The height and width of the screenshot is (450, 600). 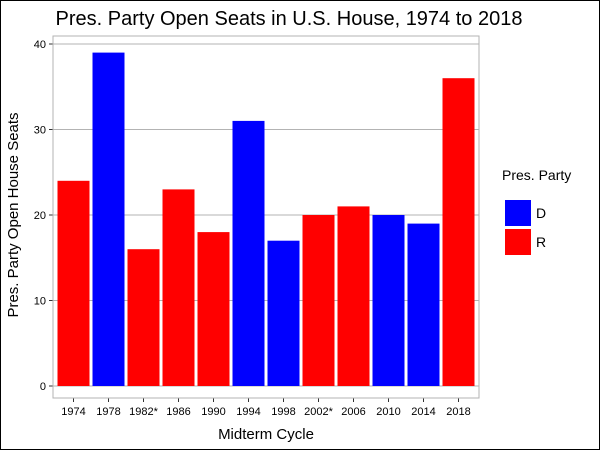 What do you see at coordinates (318, 412) in the screenshot?
I see `x-tick-label: 2002*` at bounding box center [318, 412].